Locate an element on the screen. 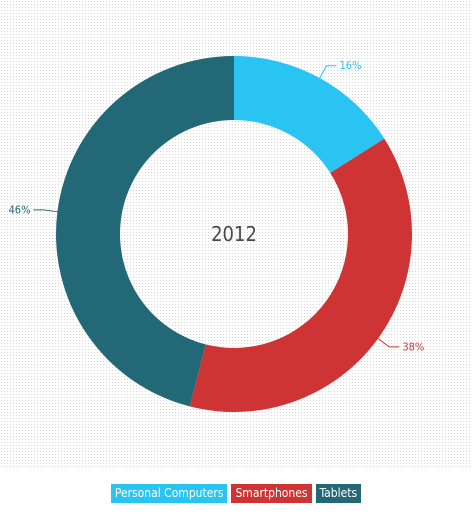 The height and width of the screenshot is (518, 472). callout-line-smartphones is located at coordinates (388, 343).